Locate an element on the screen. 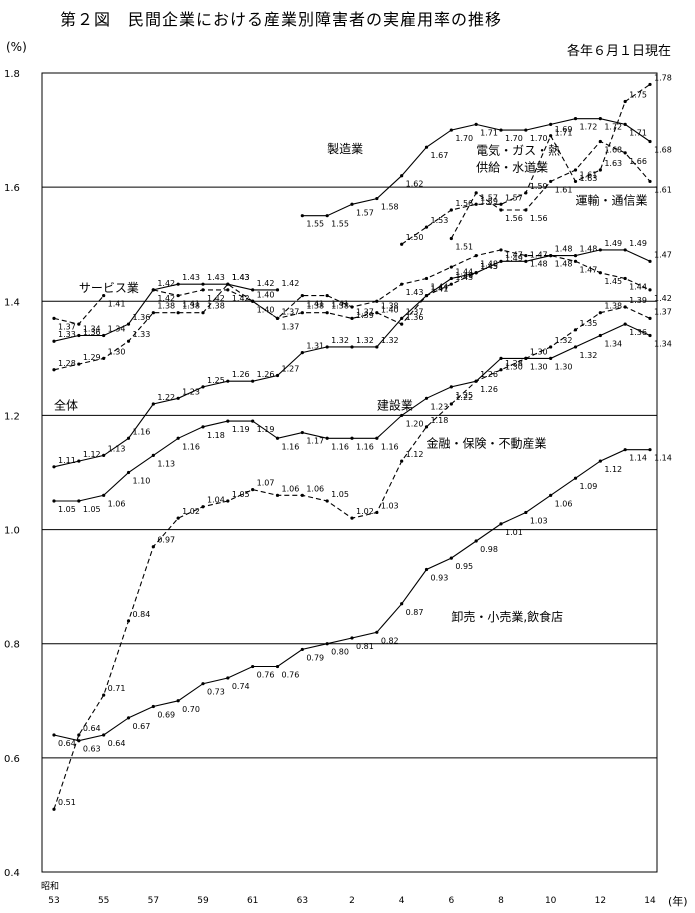 This screenshot has width=695, height=913. data-label: 1.12 is located at coordinates (415, 454).